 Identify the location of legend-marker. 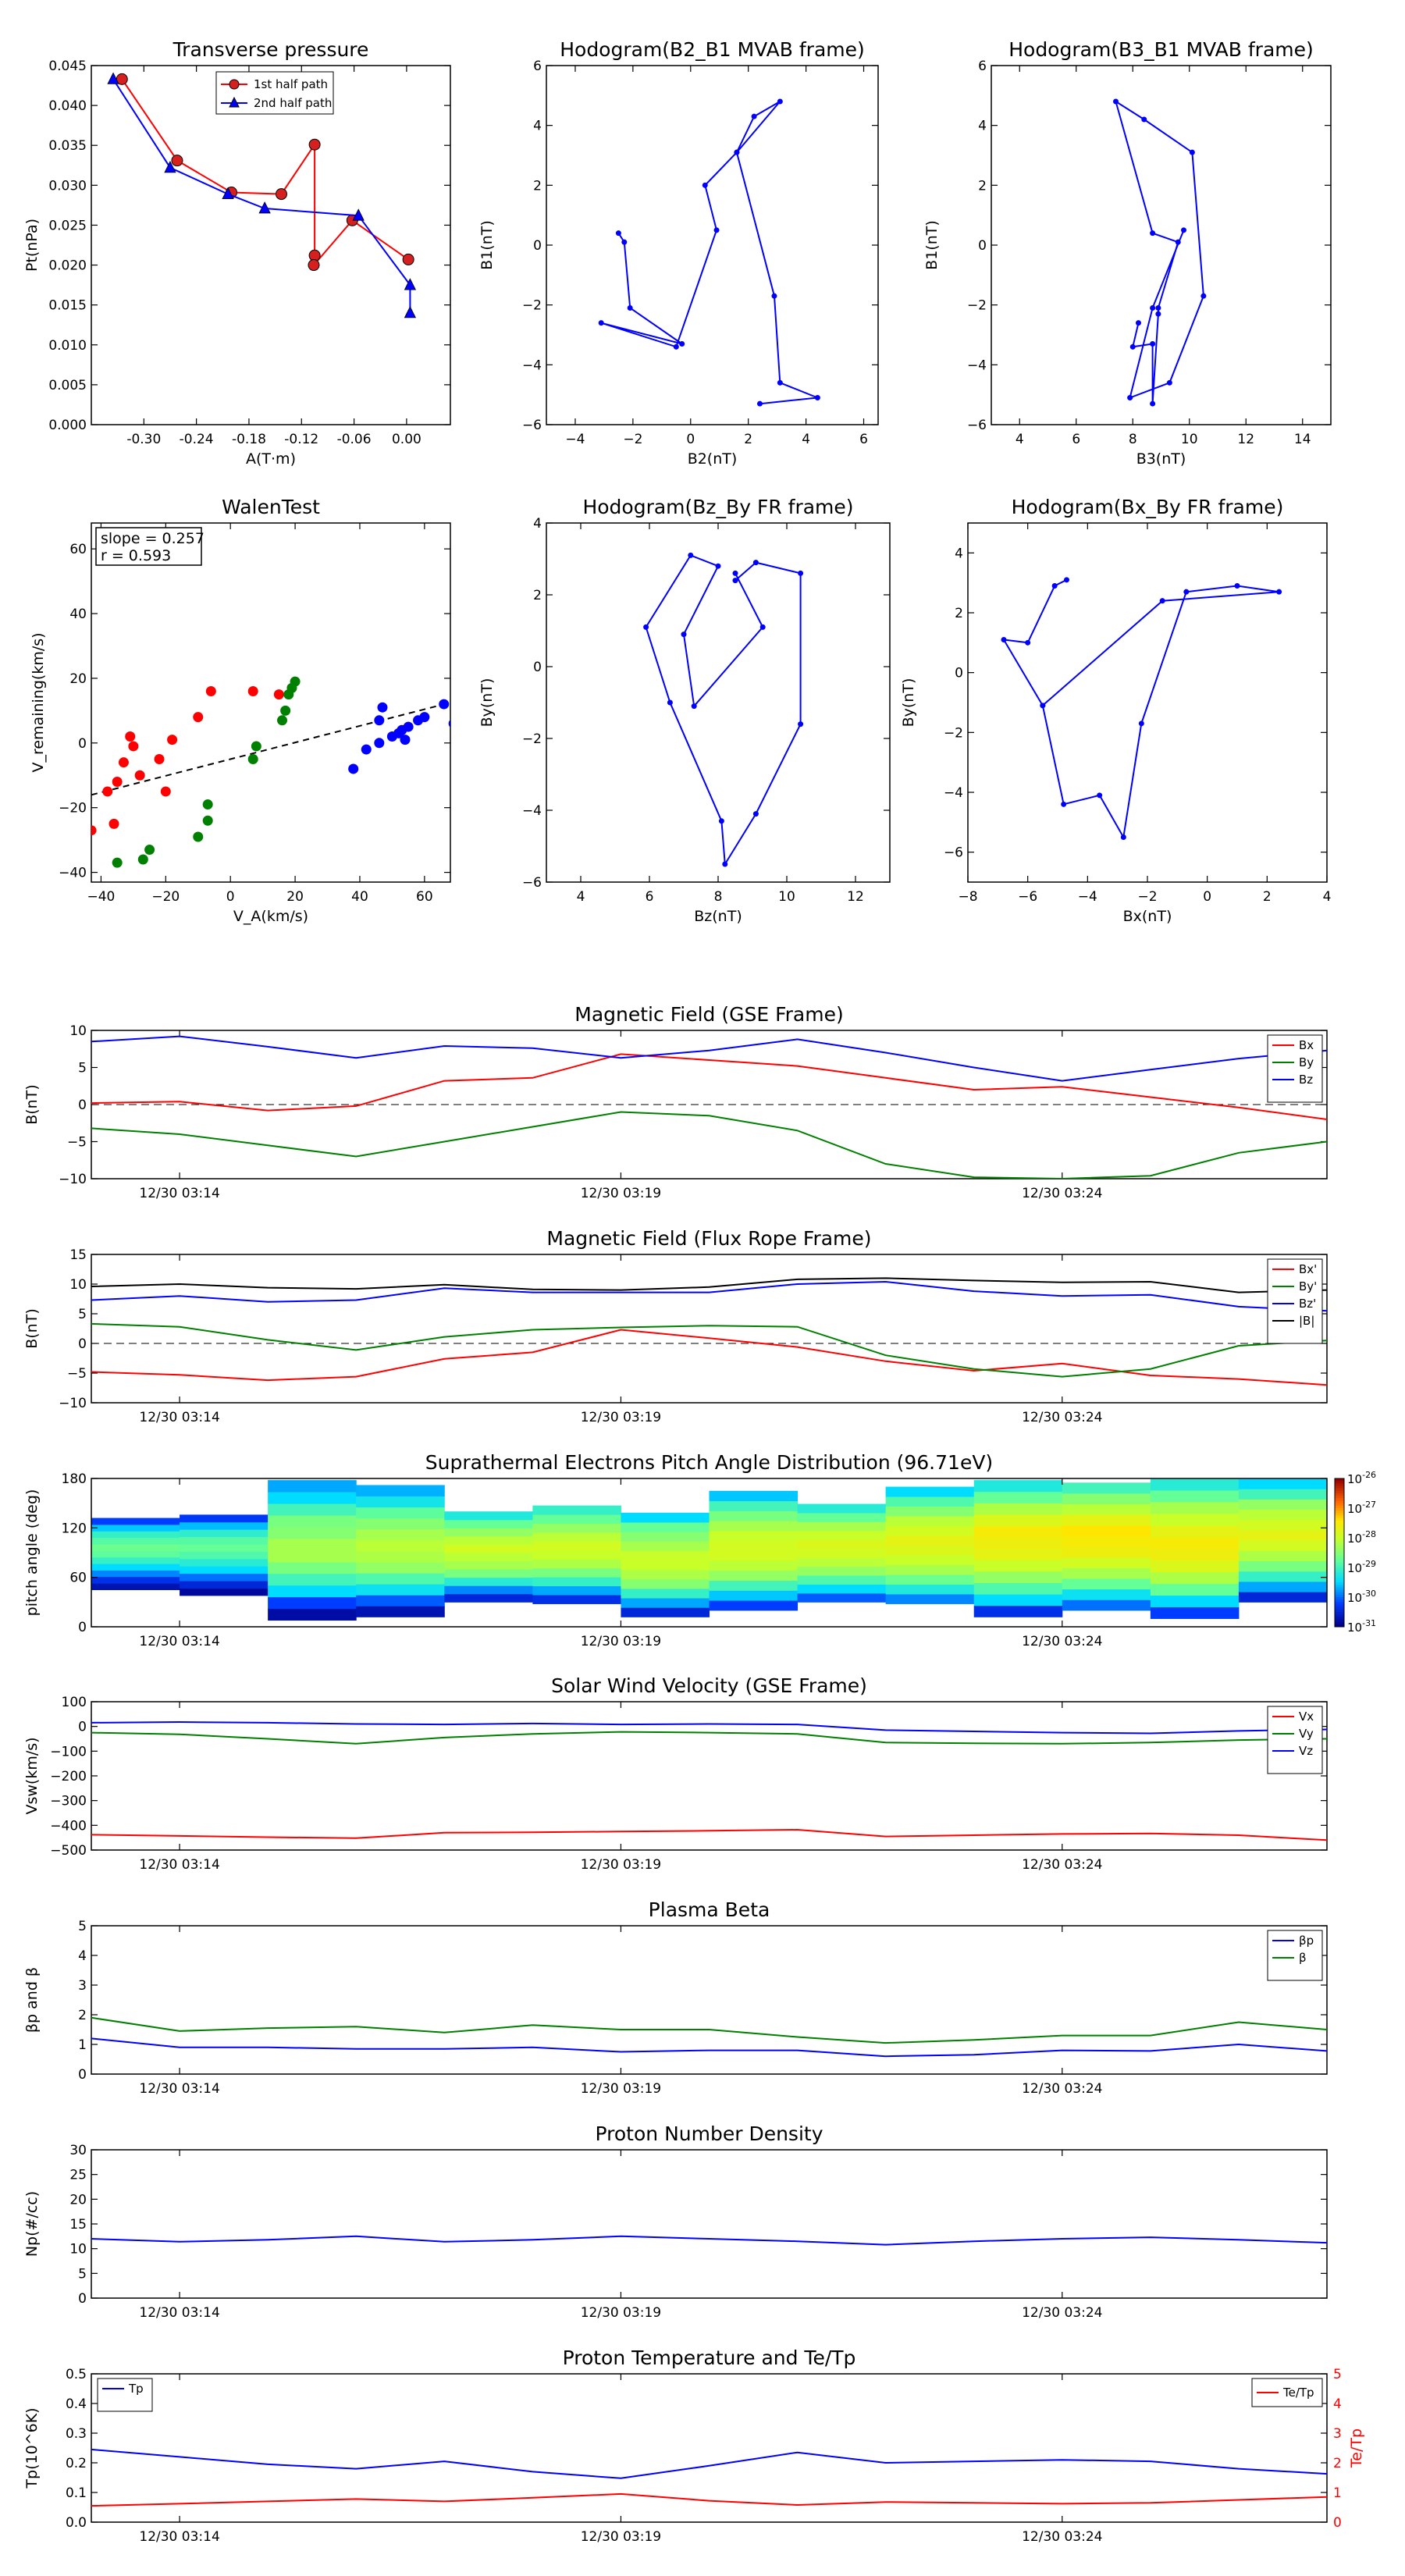
(235, 102).